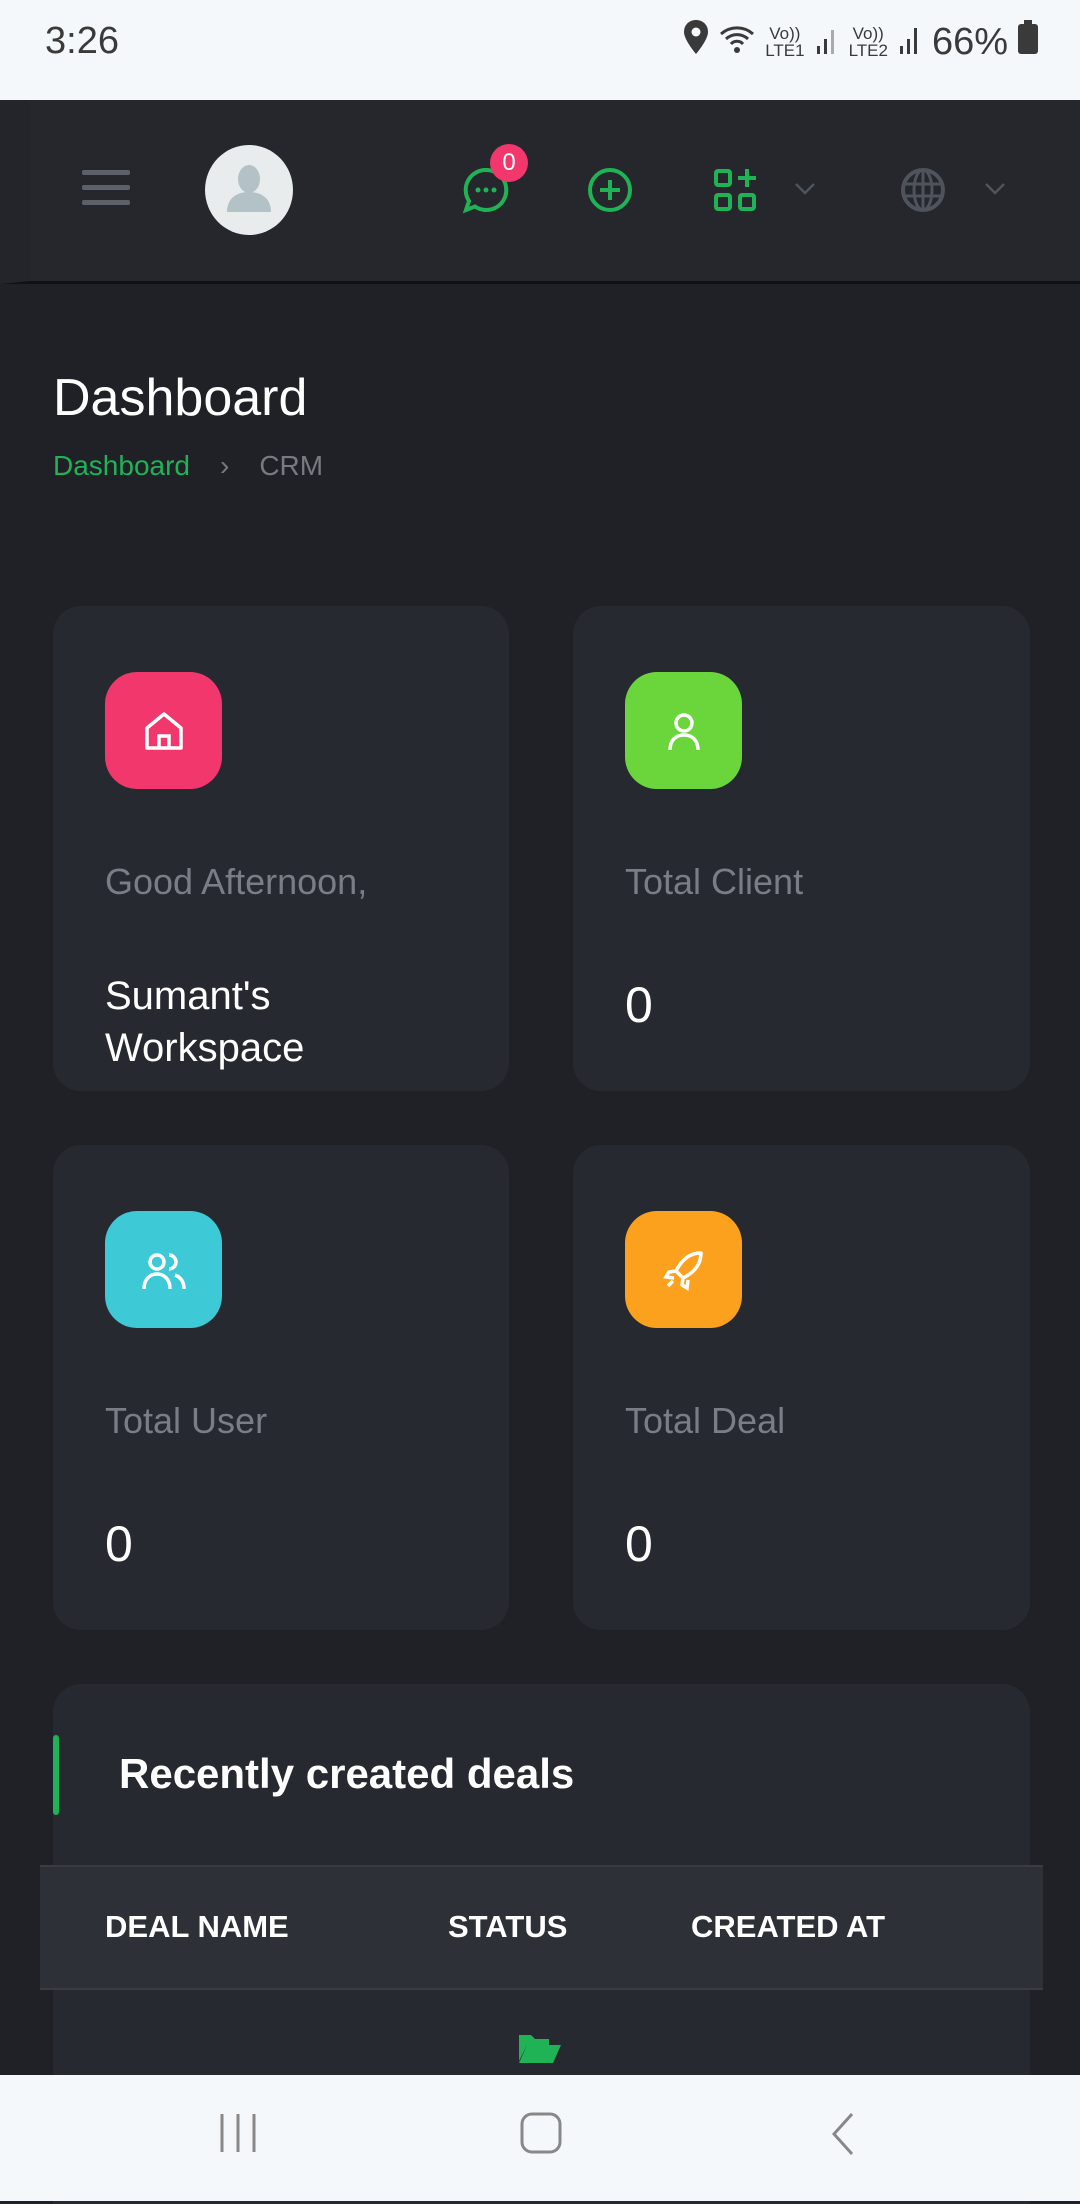  I want to click on breadcrumb: Dashboard › CRM, so click(188, 466).